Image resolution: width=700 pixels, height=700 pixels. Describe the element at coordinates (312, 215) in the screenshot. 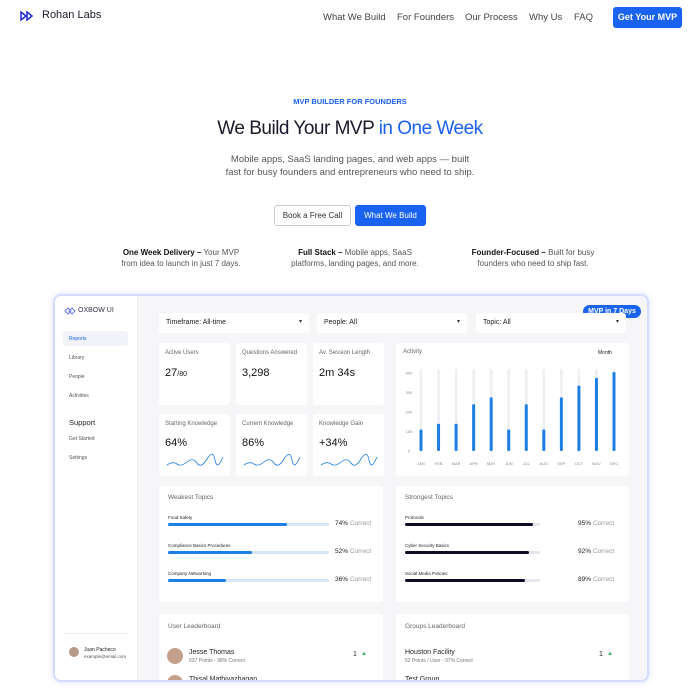

I see `secondary-button: Book a Free Call` at that location.